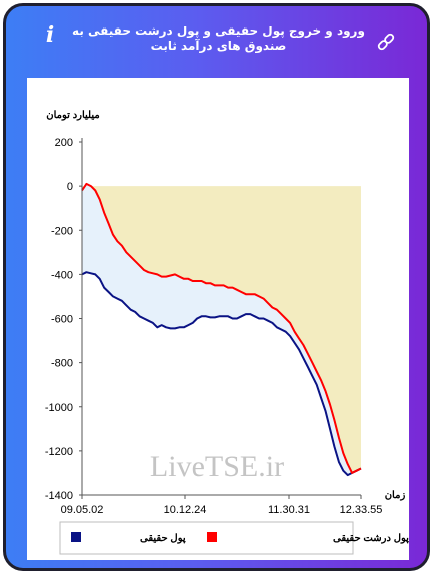  Describe the element at coordinates (73, 115) in the screenshot. I see `y-axis-label: میلیارد تومان` at that location.